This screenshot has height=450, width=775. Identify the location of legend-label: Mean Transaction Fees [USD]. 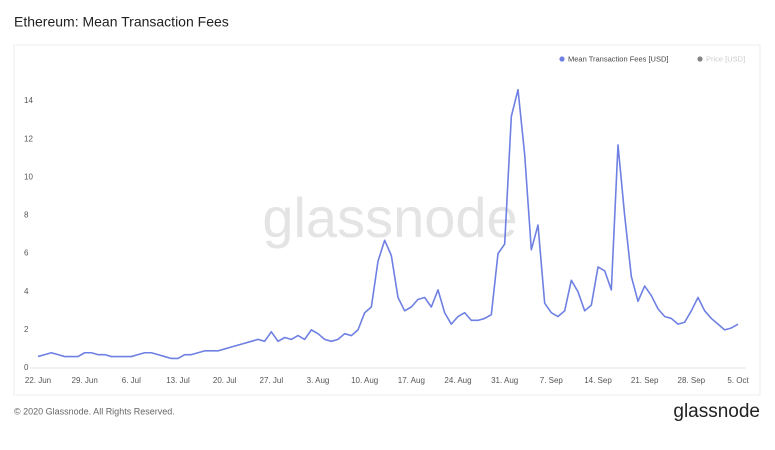
(618, 58).